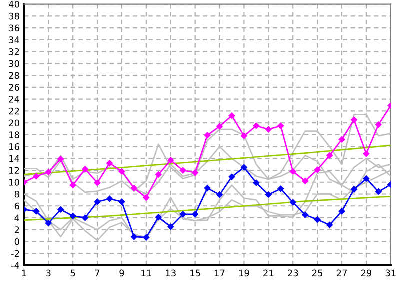 The image size is (403, 287). I want to click on x-tick-label: 17, so click(220, 273).